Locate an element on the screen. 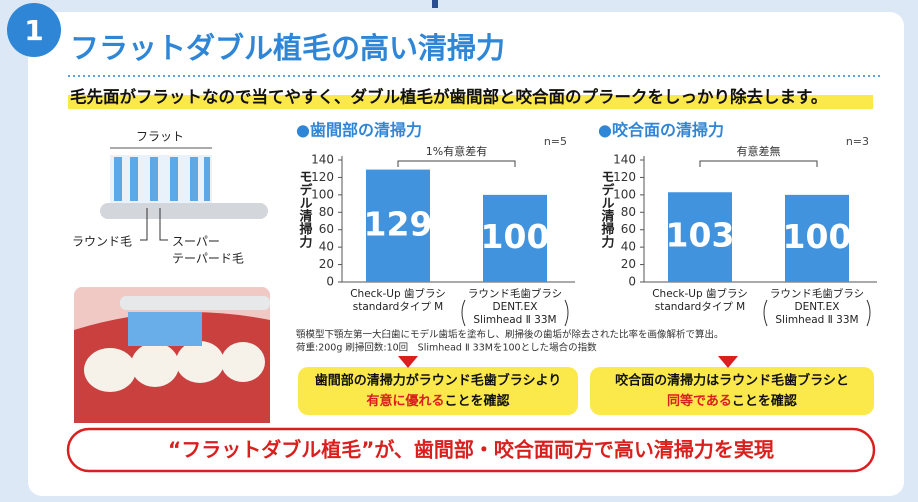 The image size is (918, 502). value-label: 103 is located at coordinates (700, 235).